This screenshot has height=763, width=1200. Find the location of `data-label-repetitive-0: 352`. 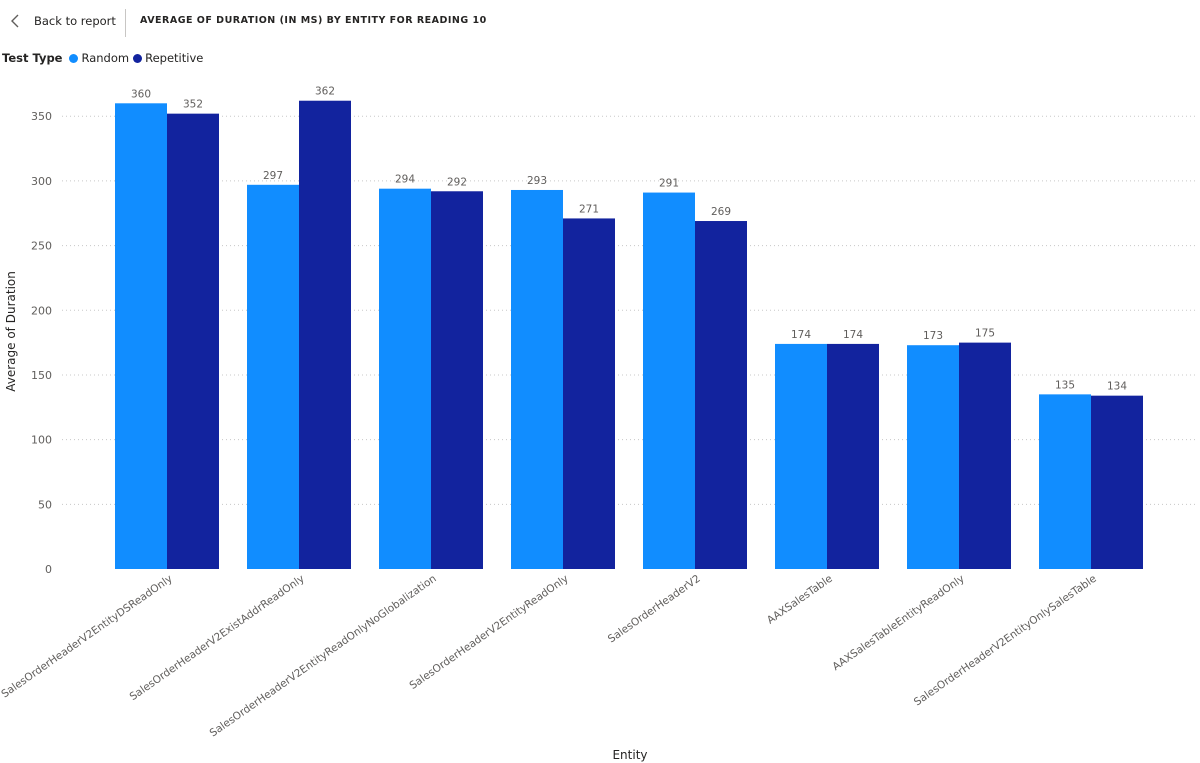

data-label-repetitive-0: 352 is located at coordinates (193, 105).